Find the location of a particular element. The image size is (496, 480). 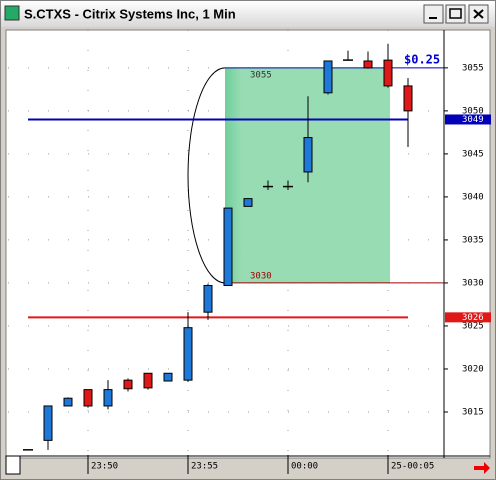

x-tick-label: 00:00 is located at coordinates (304, 467).